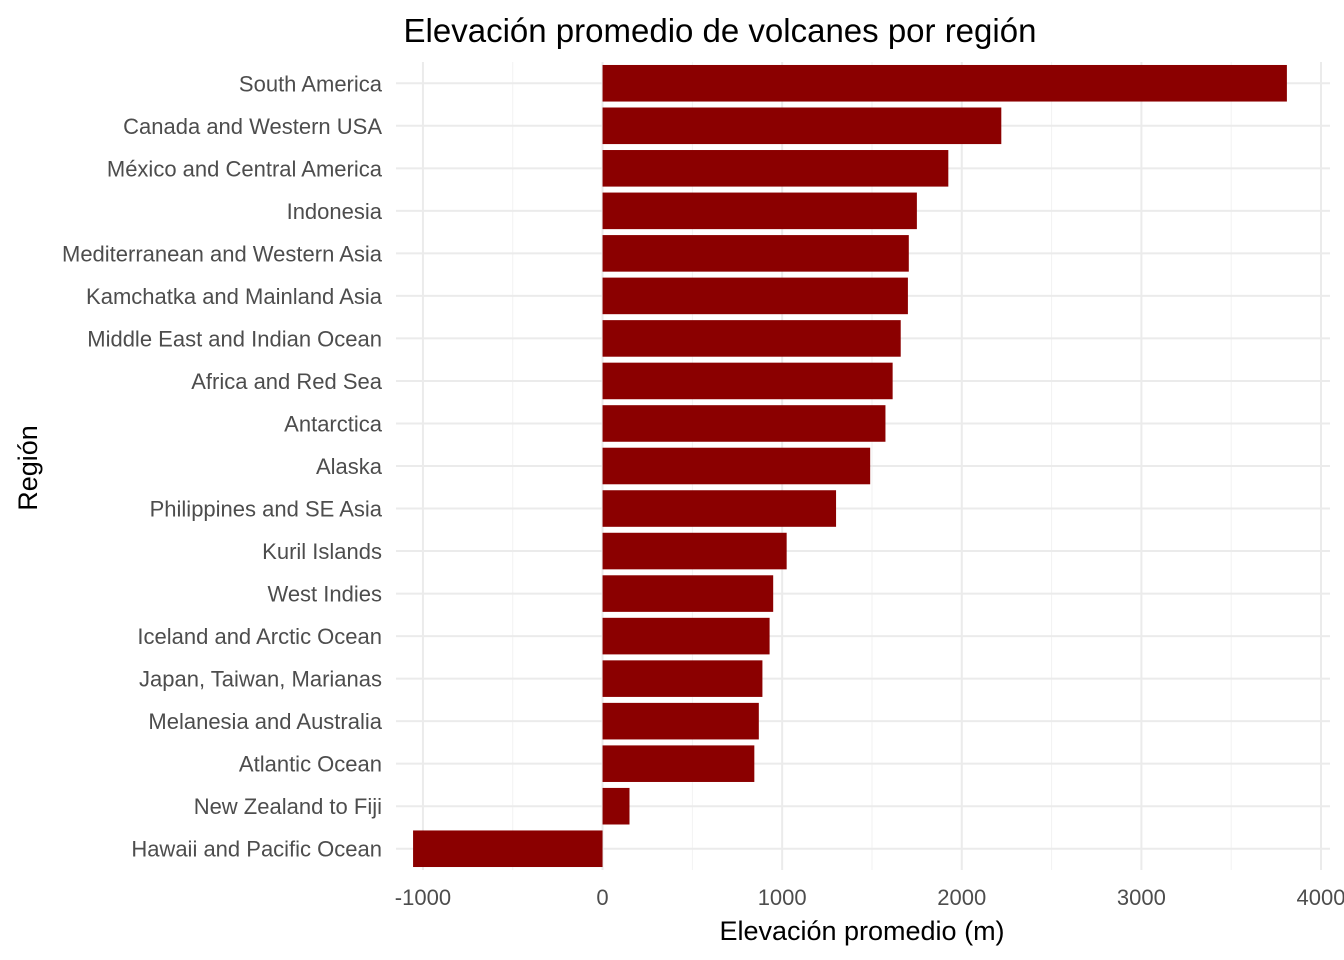 The width and height of the screenshot is (1344, 960). I want to click on x-tick-label: 4000, so click(1320, 897).